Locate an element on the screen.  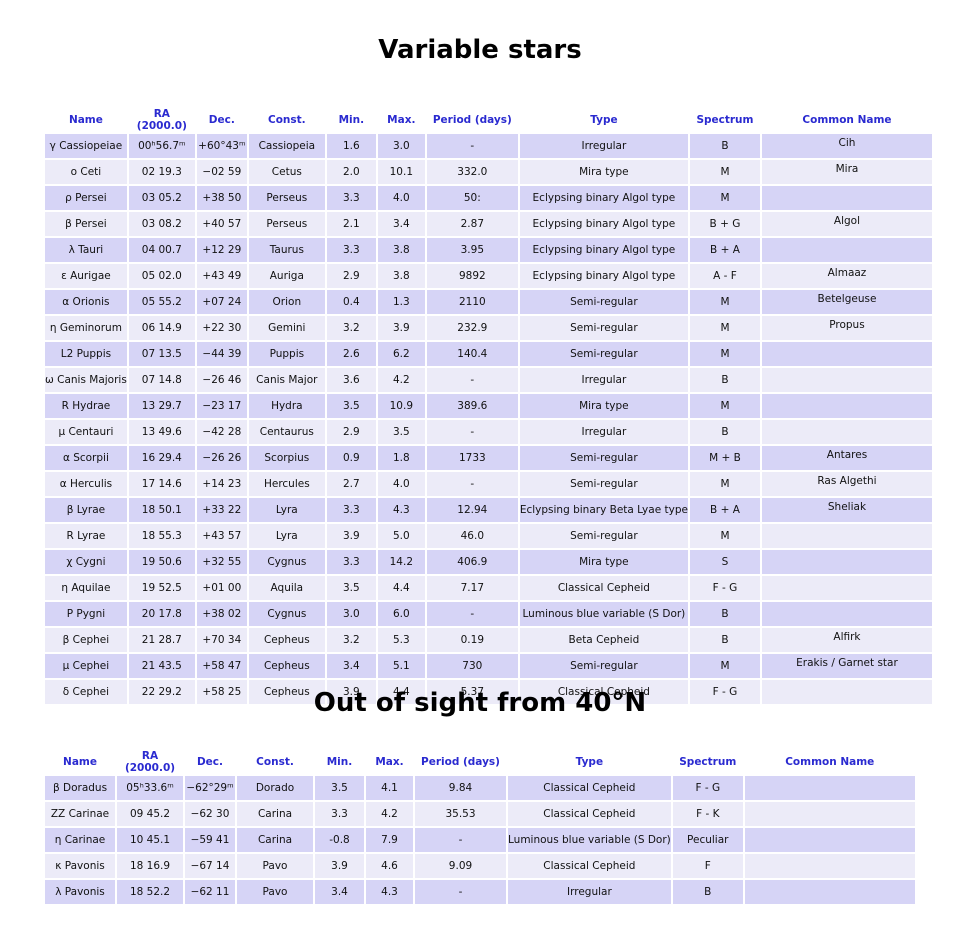
column-header: Min. is located at coordinates (339, 762).